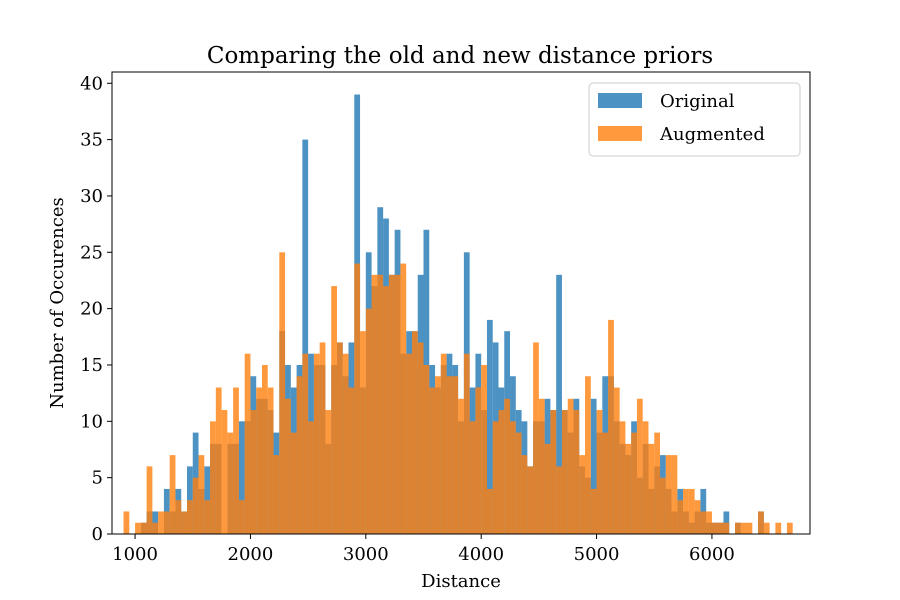  What do you see at coordinates (91, 196) in the screenshot?
I see `y-tick-label: 30` at bounding box center [91, 196].